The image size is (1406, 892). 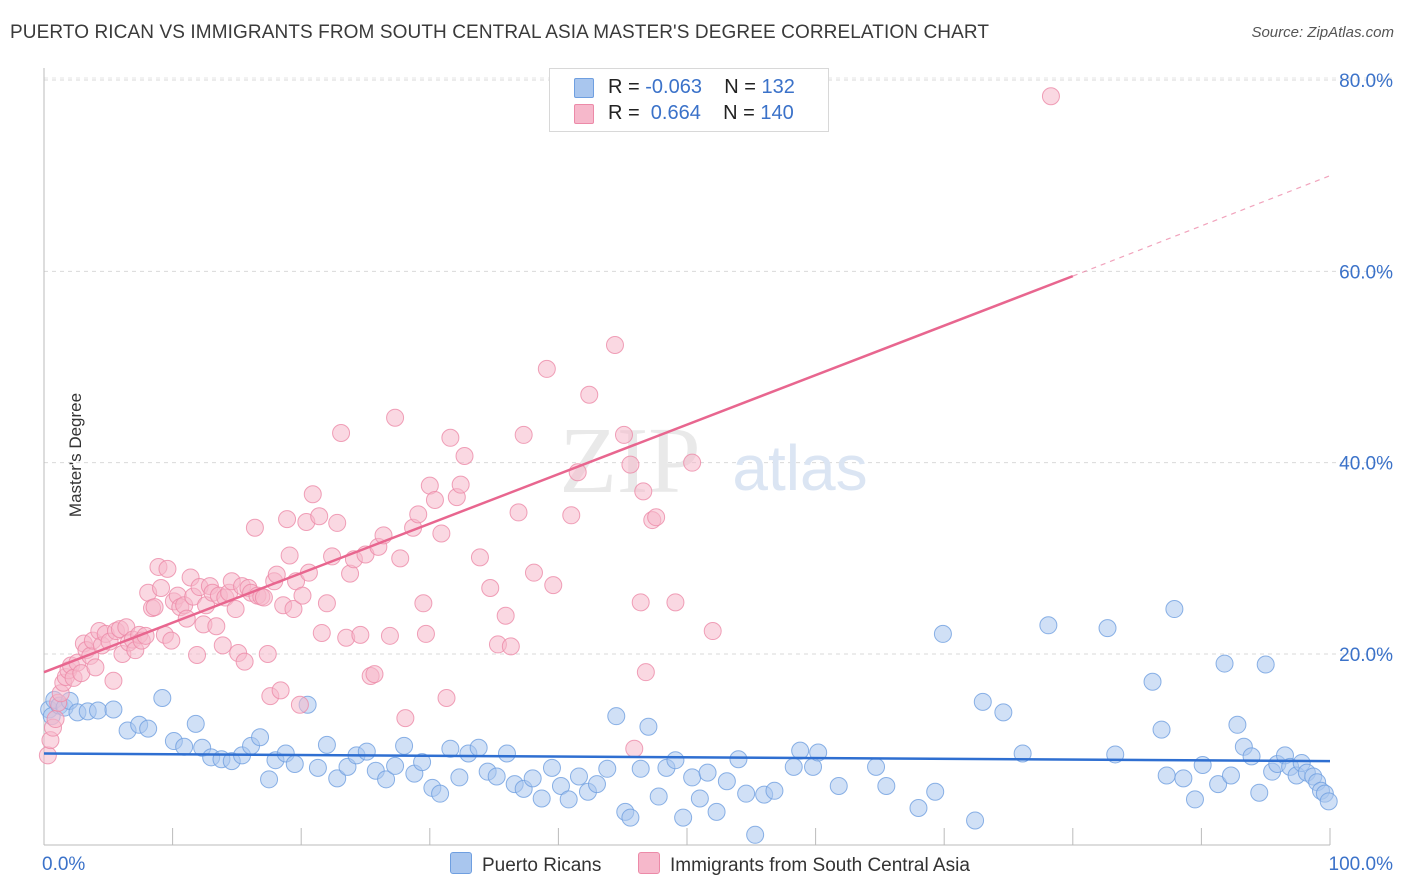 I want to click on legend-n-value: 132, so click(x=778, y=87).